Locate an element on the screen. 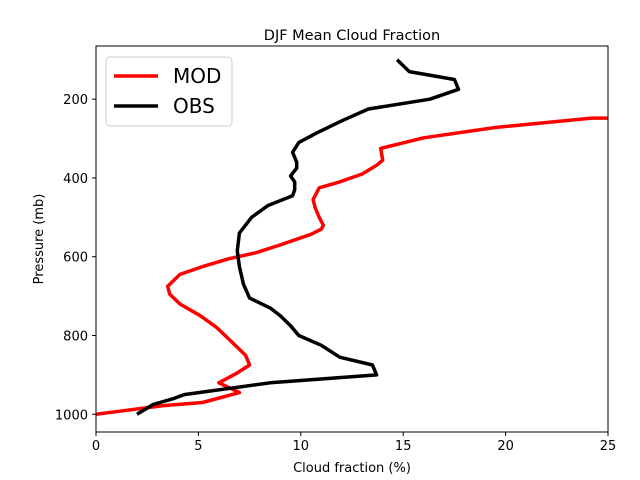 The image size is (640, 480). y-axis: 200 400 600 800 1000 is located at coordinates (75, 258).